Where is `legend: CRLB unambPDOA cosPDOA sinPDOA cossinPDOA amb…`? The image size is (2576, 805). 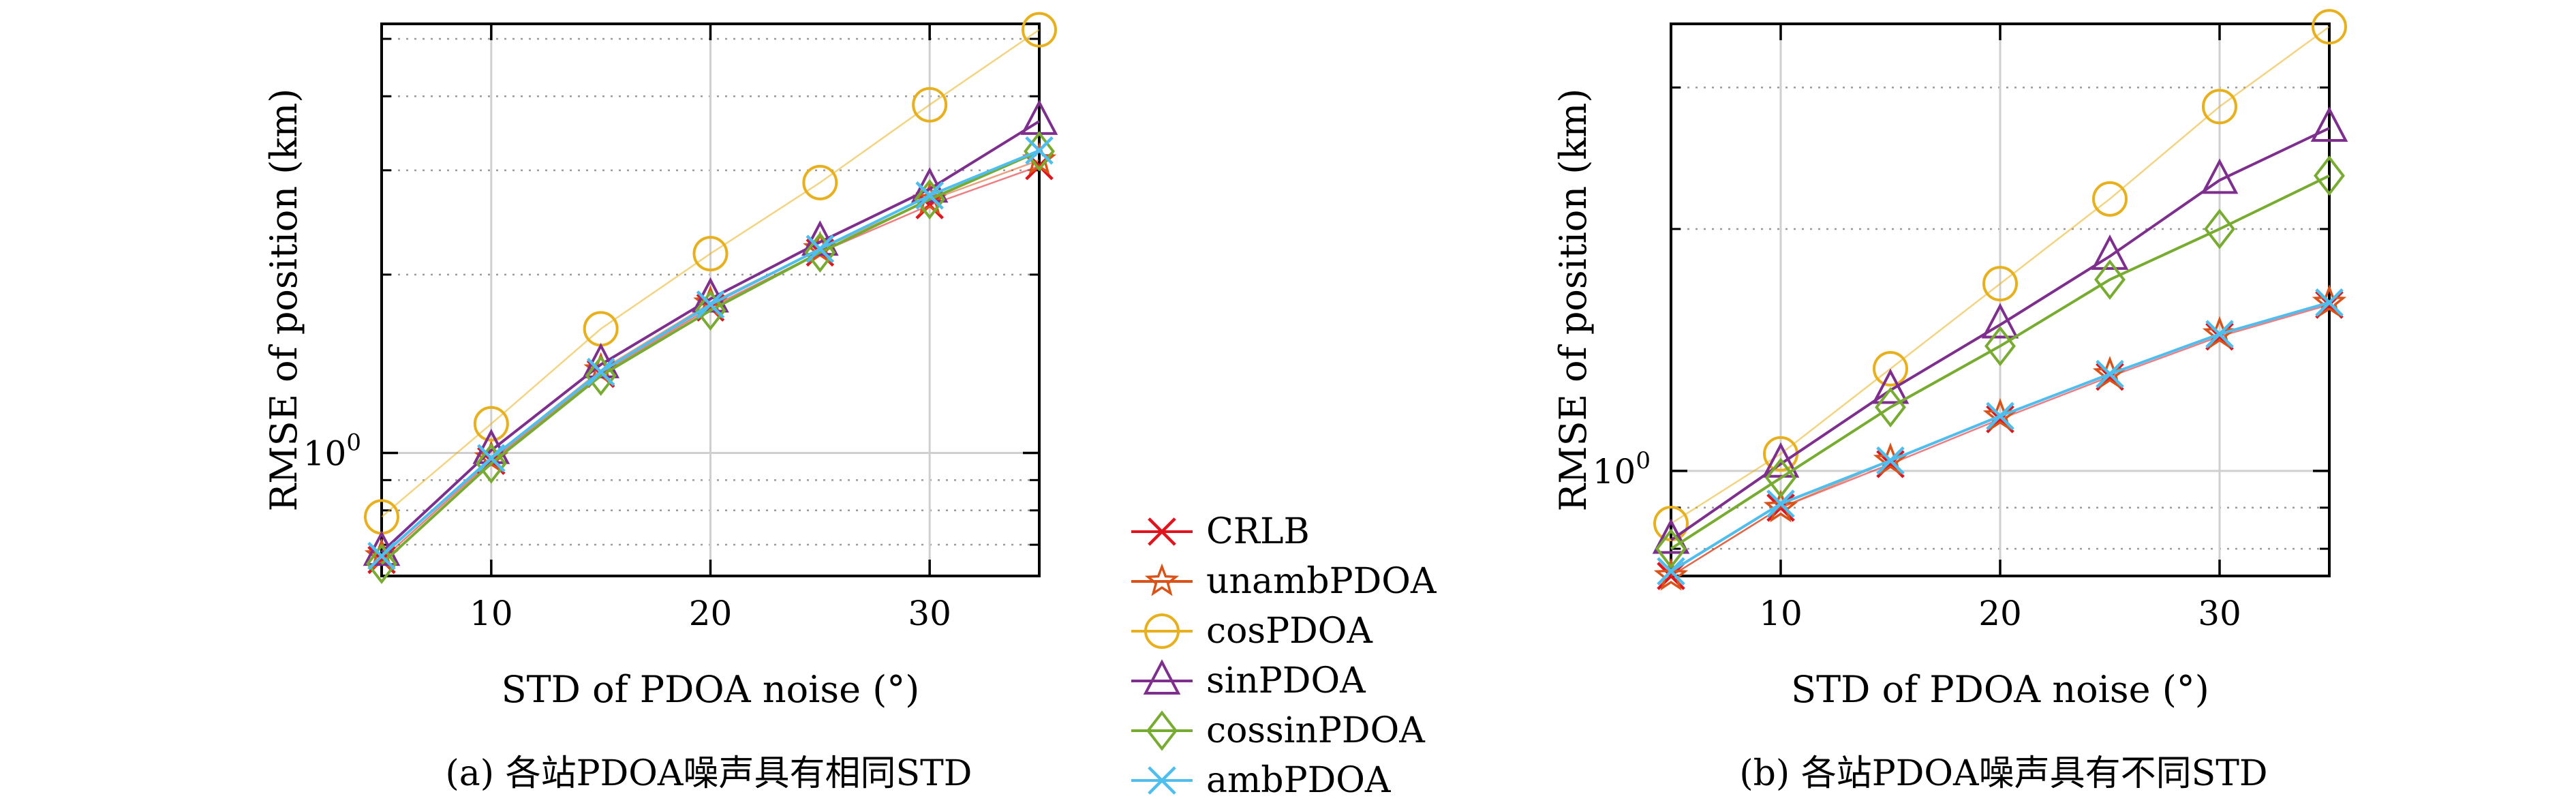 legend: CRLB unambPDOA cosPDOA sinPDOA cossinPDOA amb… is located at coordinates (1284, 656).